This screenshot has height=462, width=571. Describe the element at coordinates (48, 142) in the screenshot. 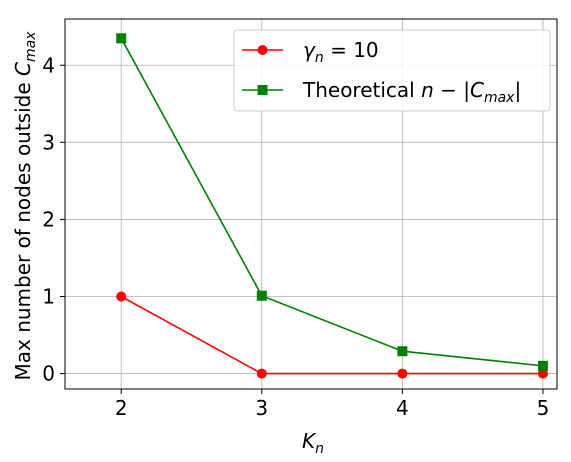

I see `y-tick-label: 3` at that location.